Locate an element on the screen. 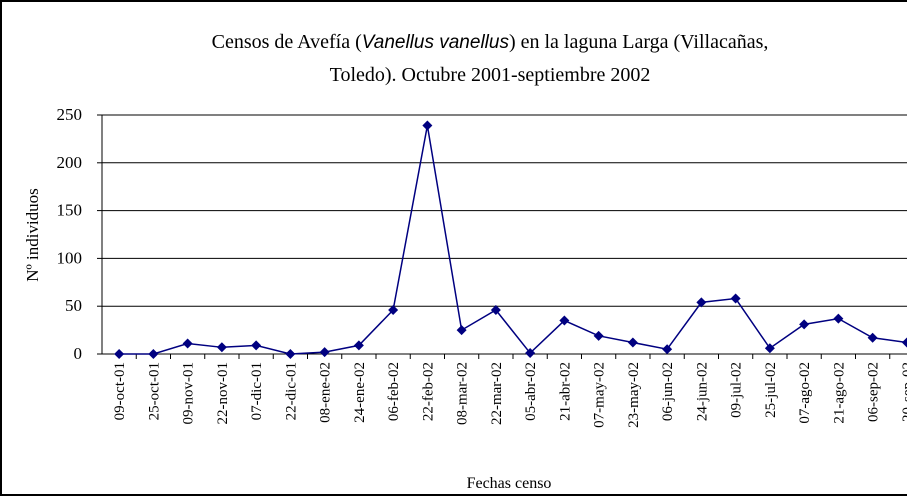  x-tick-label: 24-jun-02 is located at coordinates (702, 391).